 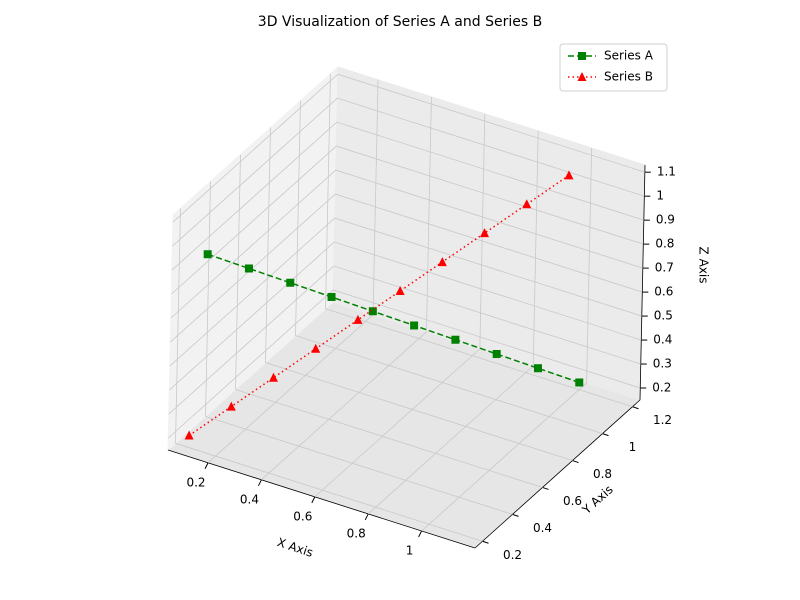 I want to click on y-axis-title: Y Axis, so click(x=597, y=499).